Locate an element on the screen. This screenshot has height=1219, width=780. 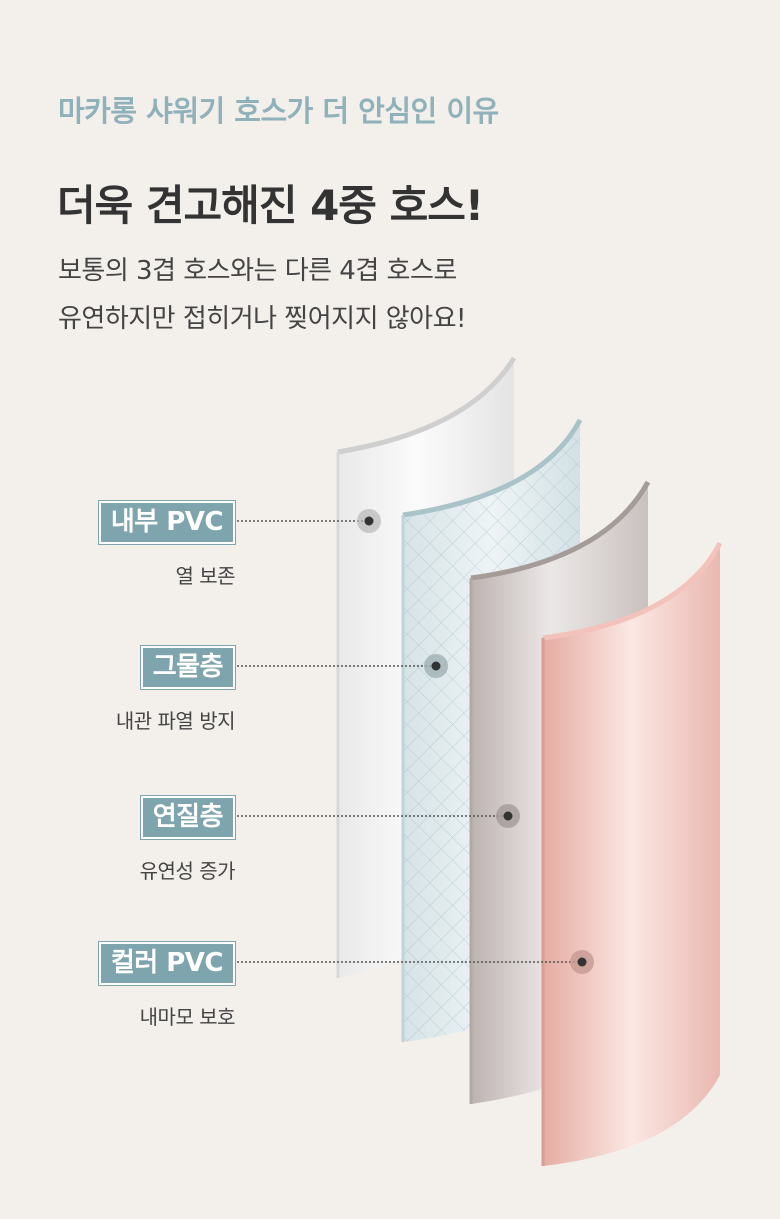
layer-tag: 내부 PVC is located at coordinates (167, 522).